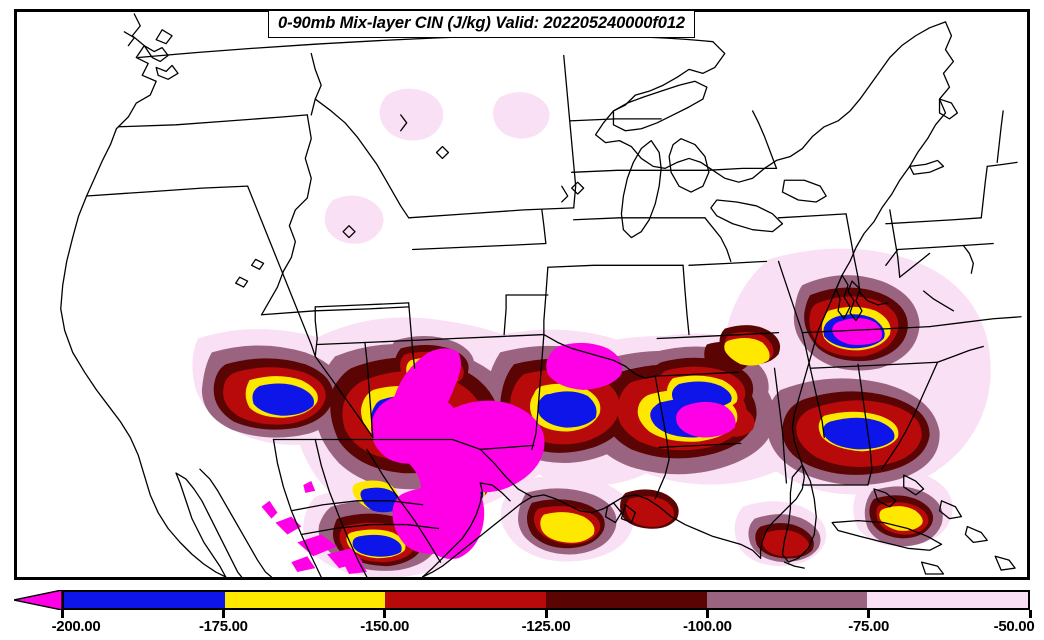  What do you see at coordinates (385, 626) in the screenshot?
I see `colorbar-label-2: -150.00` at bounding box center [385, 626].